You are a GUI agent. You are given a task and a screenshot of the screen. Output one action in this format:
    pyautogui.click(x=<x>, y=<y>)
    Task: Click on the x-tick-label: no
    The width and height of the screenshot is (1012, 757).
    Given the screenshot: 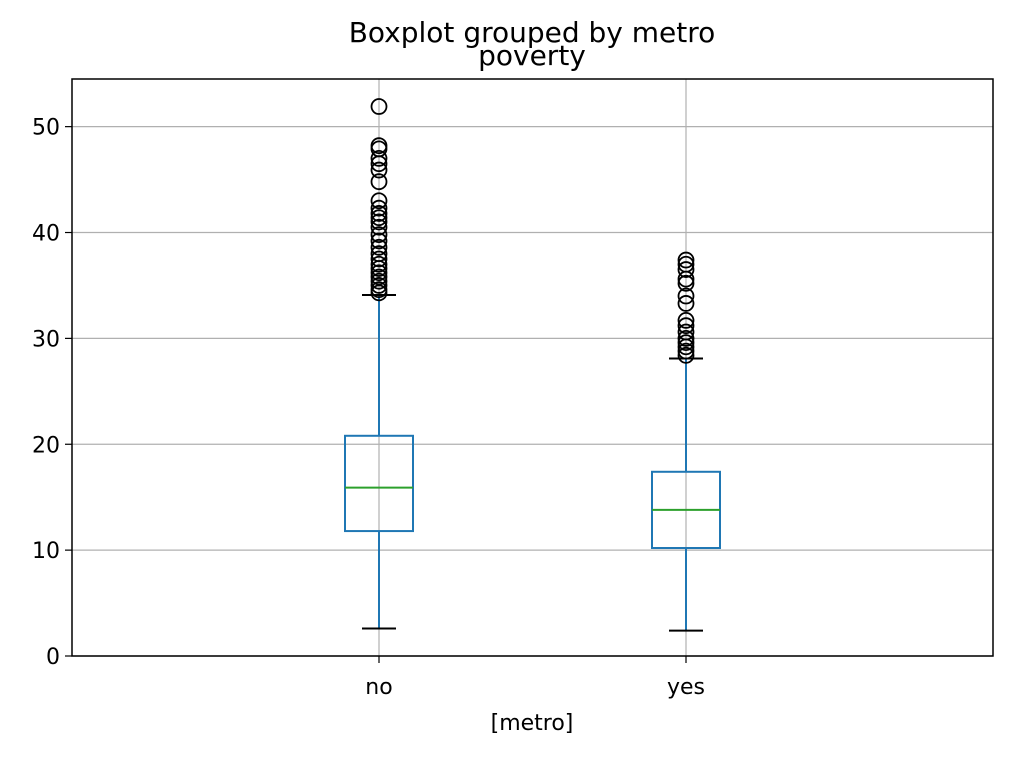 What is the action you would take?
    pyautogui.click(x=378, y=687)
    